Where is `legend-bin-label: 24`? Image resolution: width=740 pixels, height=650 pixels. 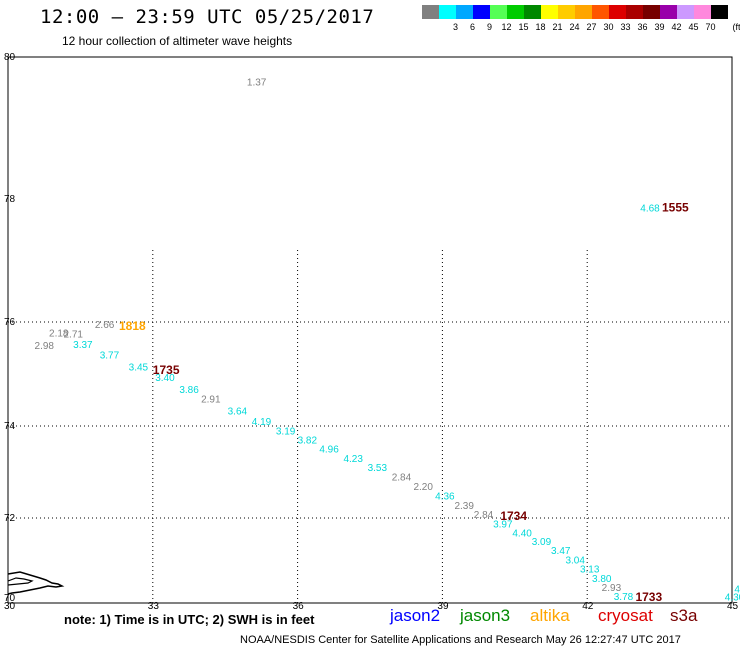
legend-bin-label: 24 is located at coordinates (574, 27).